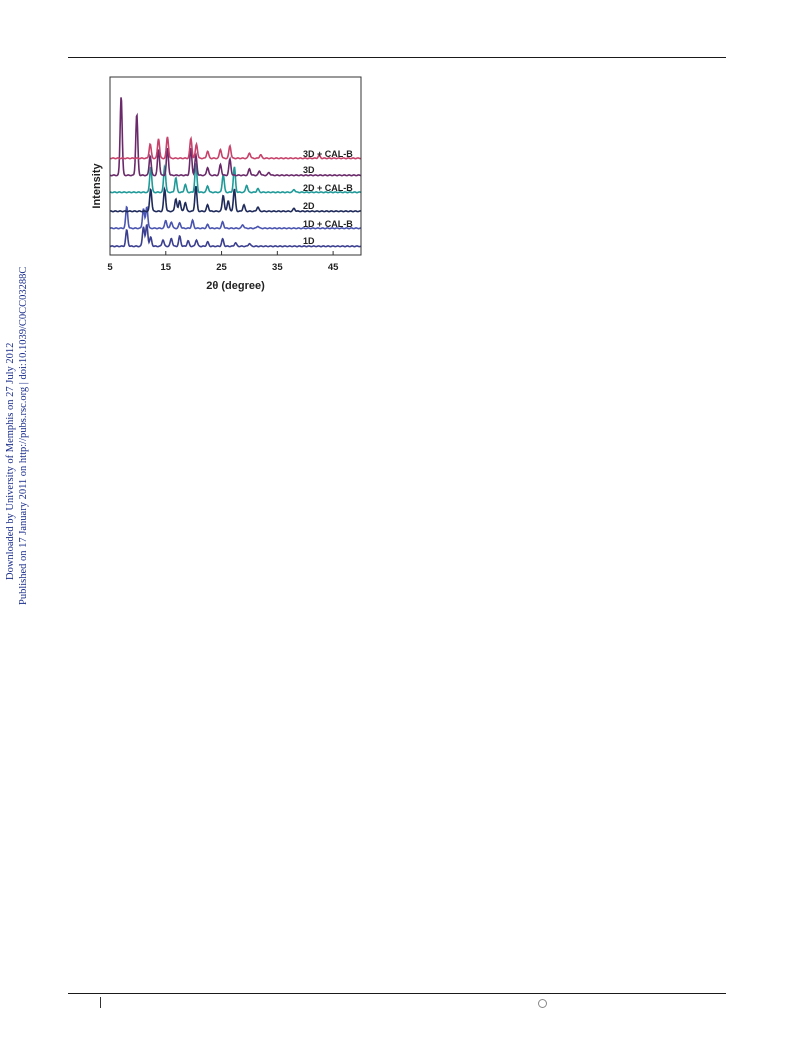 The height and width of the screenshot is (1039, 793). Describe the element at coordinates (110, 267) in the screenshot. I see `x-tick-label: 5` at that location.